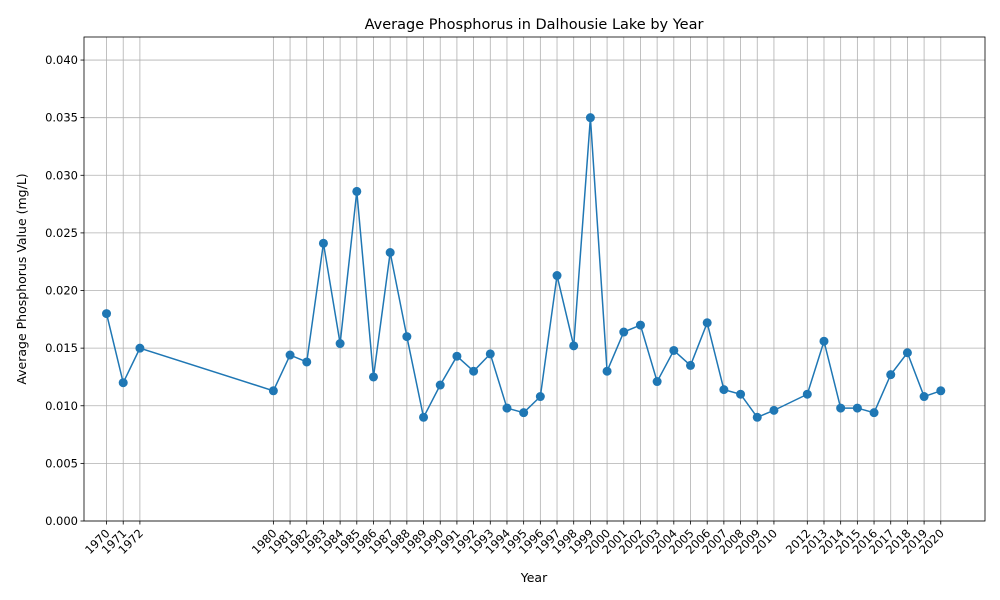  Describe the element at coordinates (61, 463) in the screenshot. I see `y-tick-label: 0.005` at that location.